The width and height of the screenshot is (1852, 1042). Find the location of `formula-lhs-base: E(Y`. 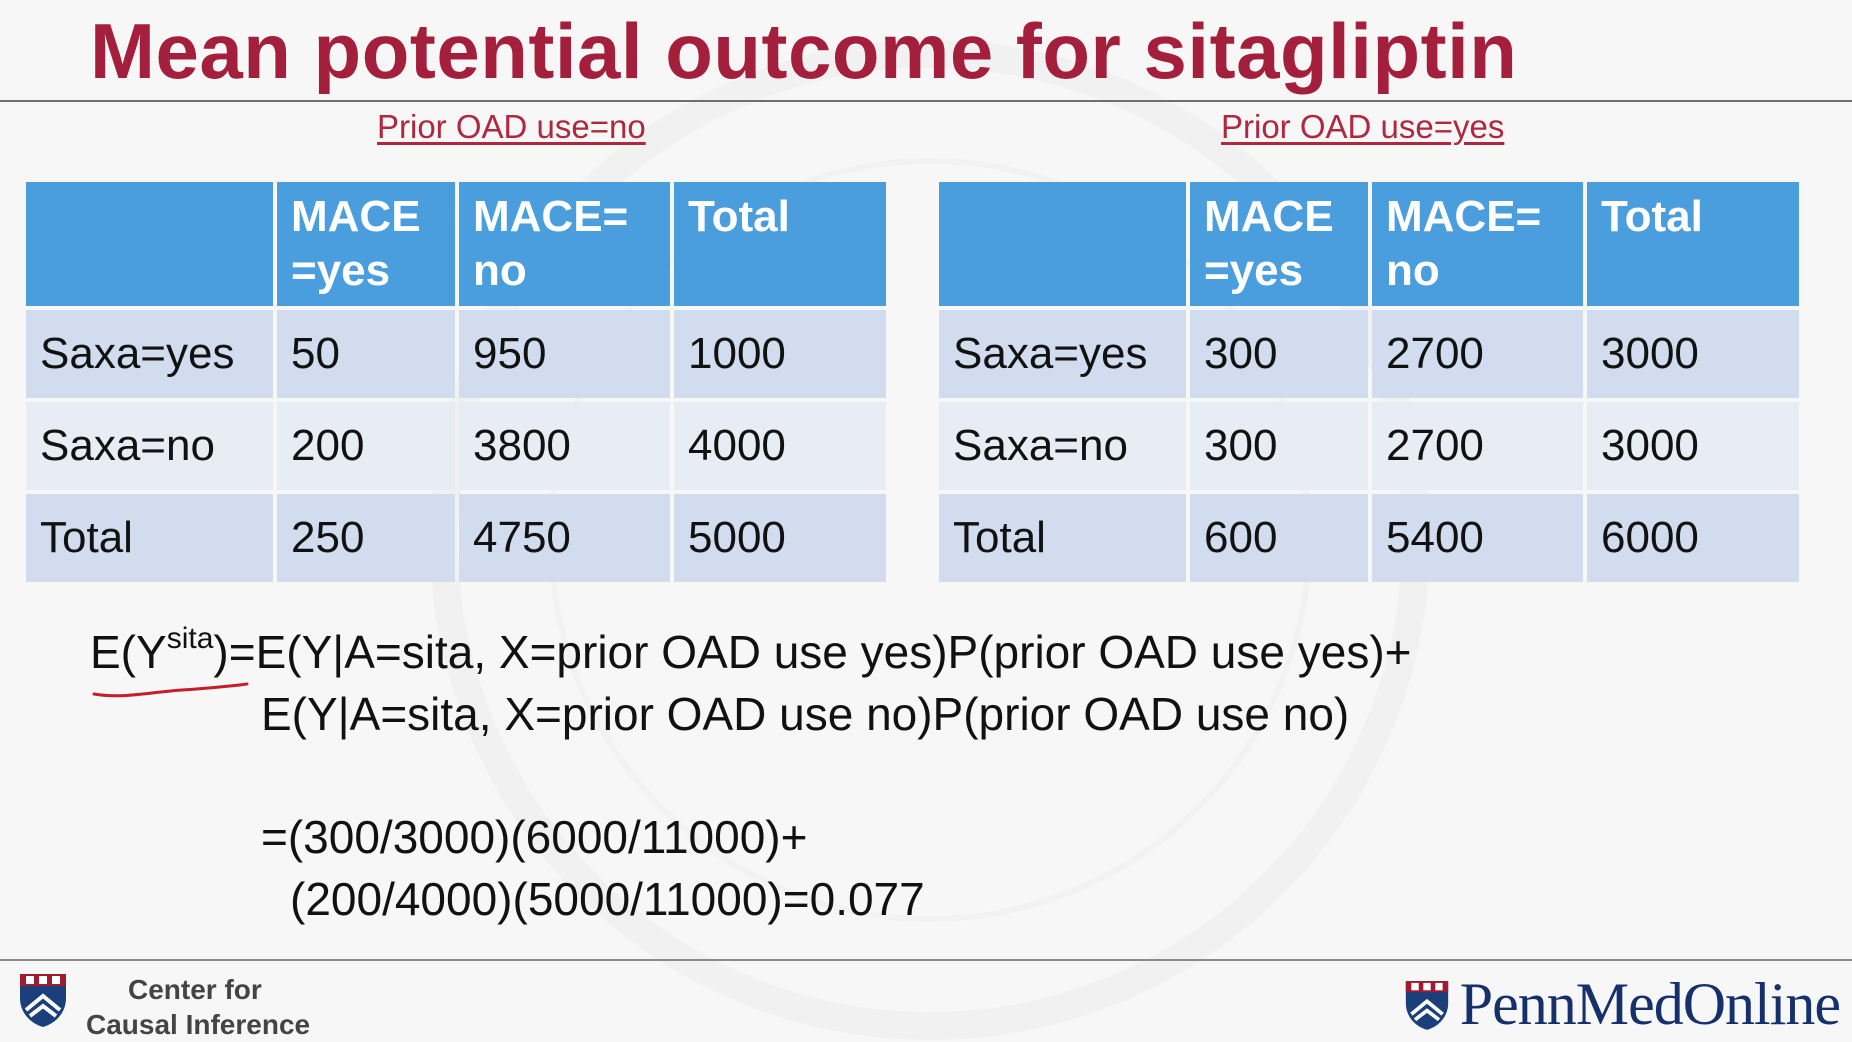

formula-lhs-base: E(Y is located at coordinates (128, 652).